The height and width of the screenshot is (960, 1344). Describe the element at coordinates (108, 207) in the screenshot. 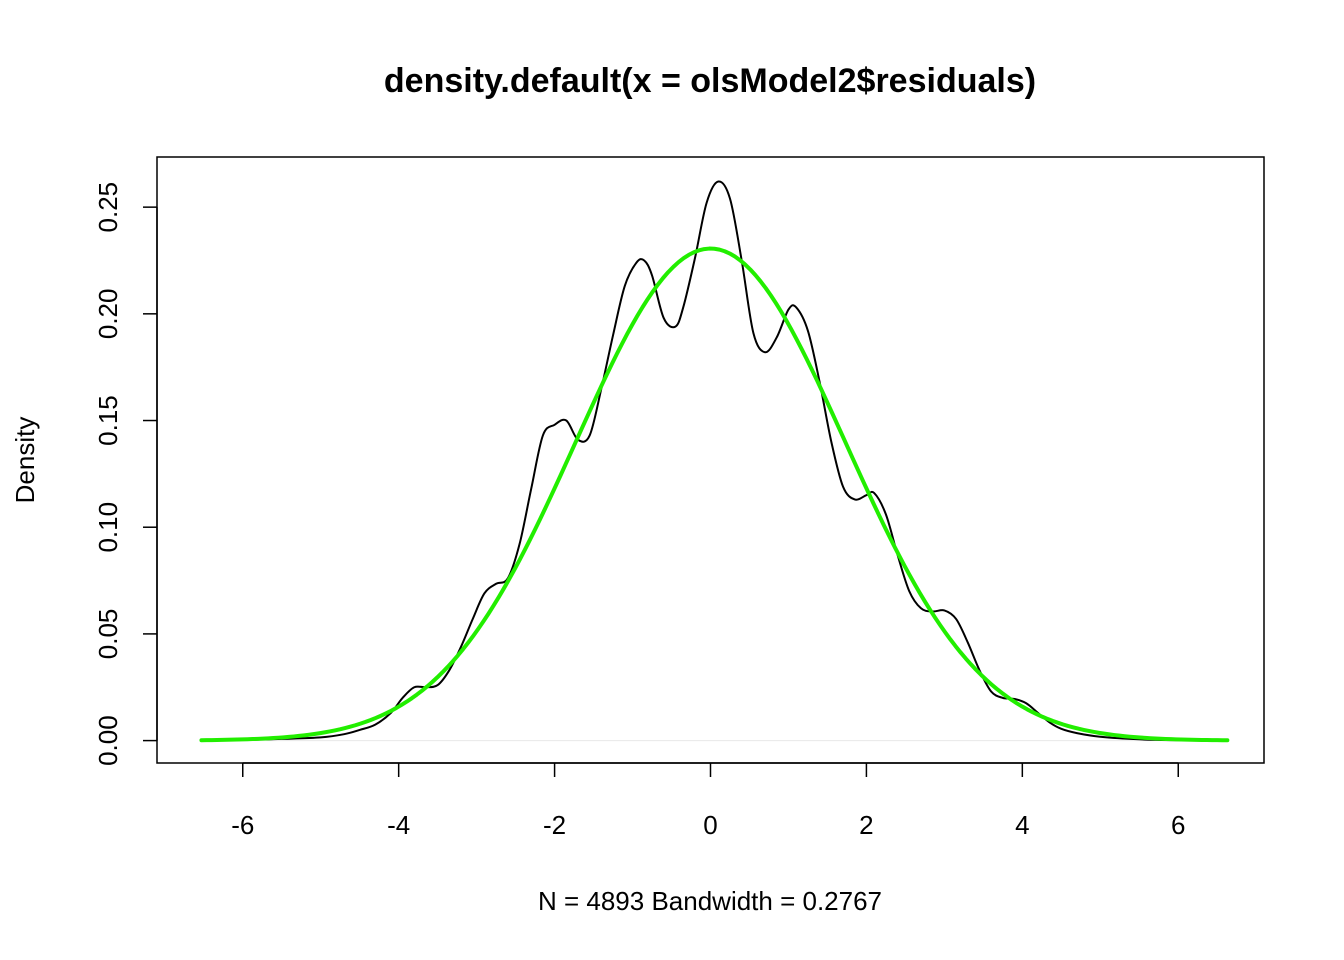

I see `y-tick-label: 0.25` at that location.